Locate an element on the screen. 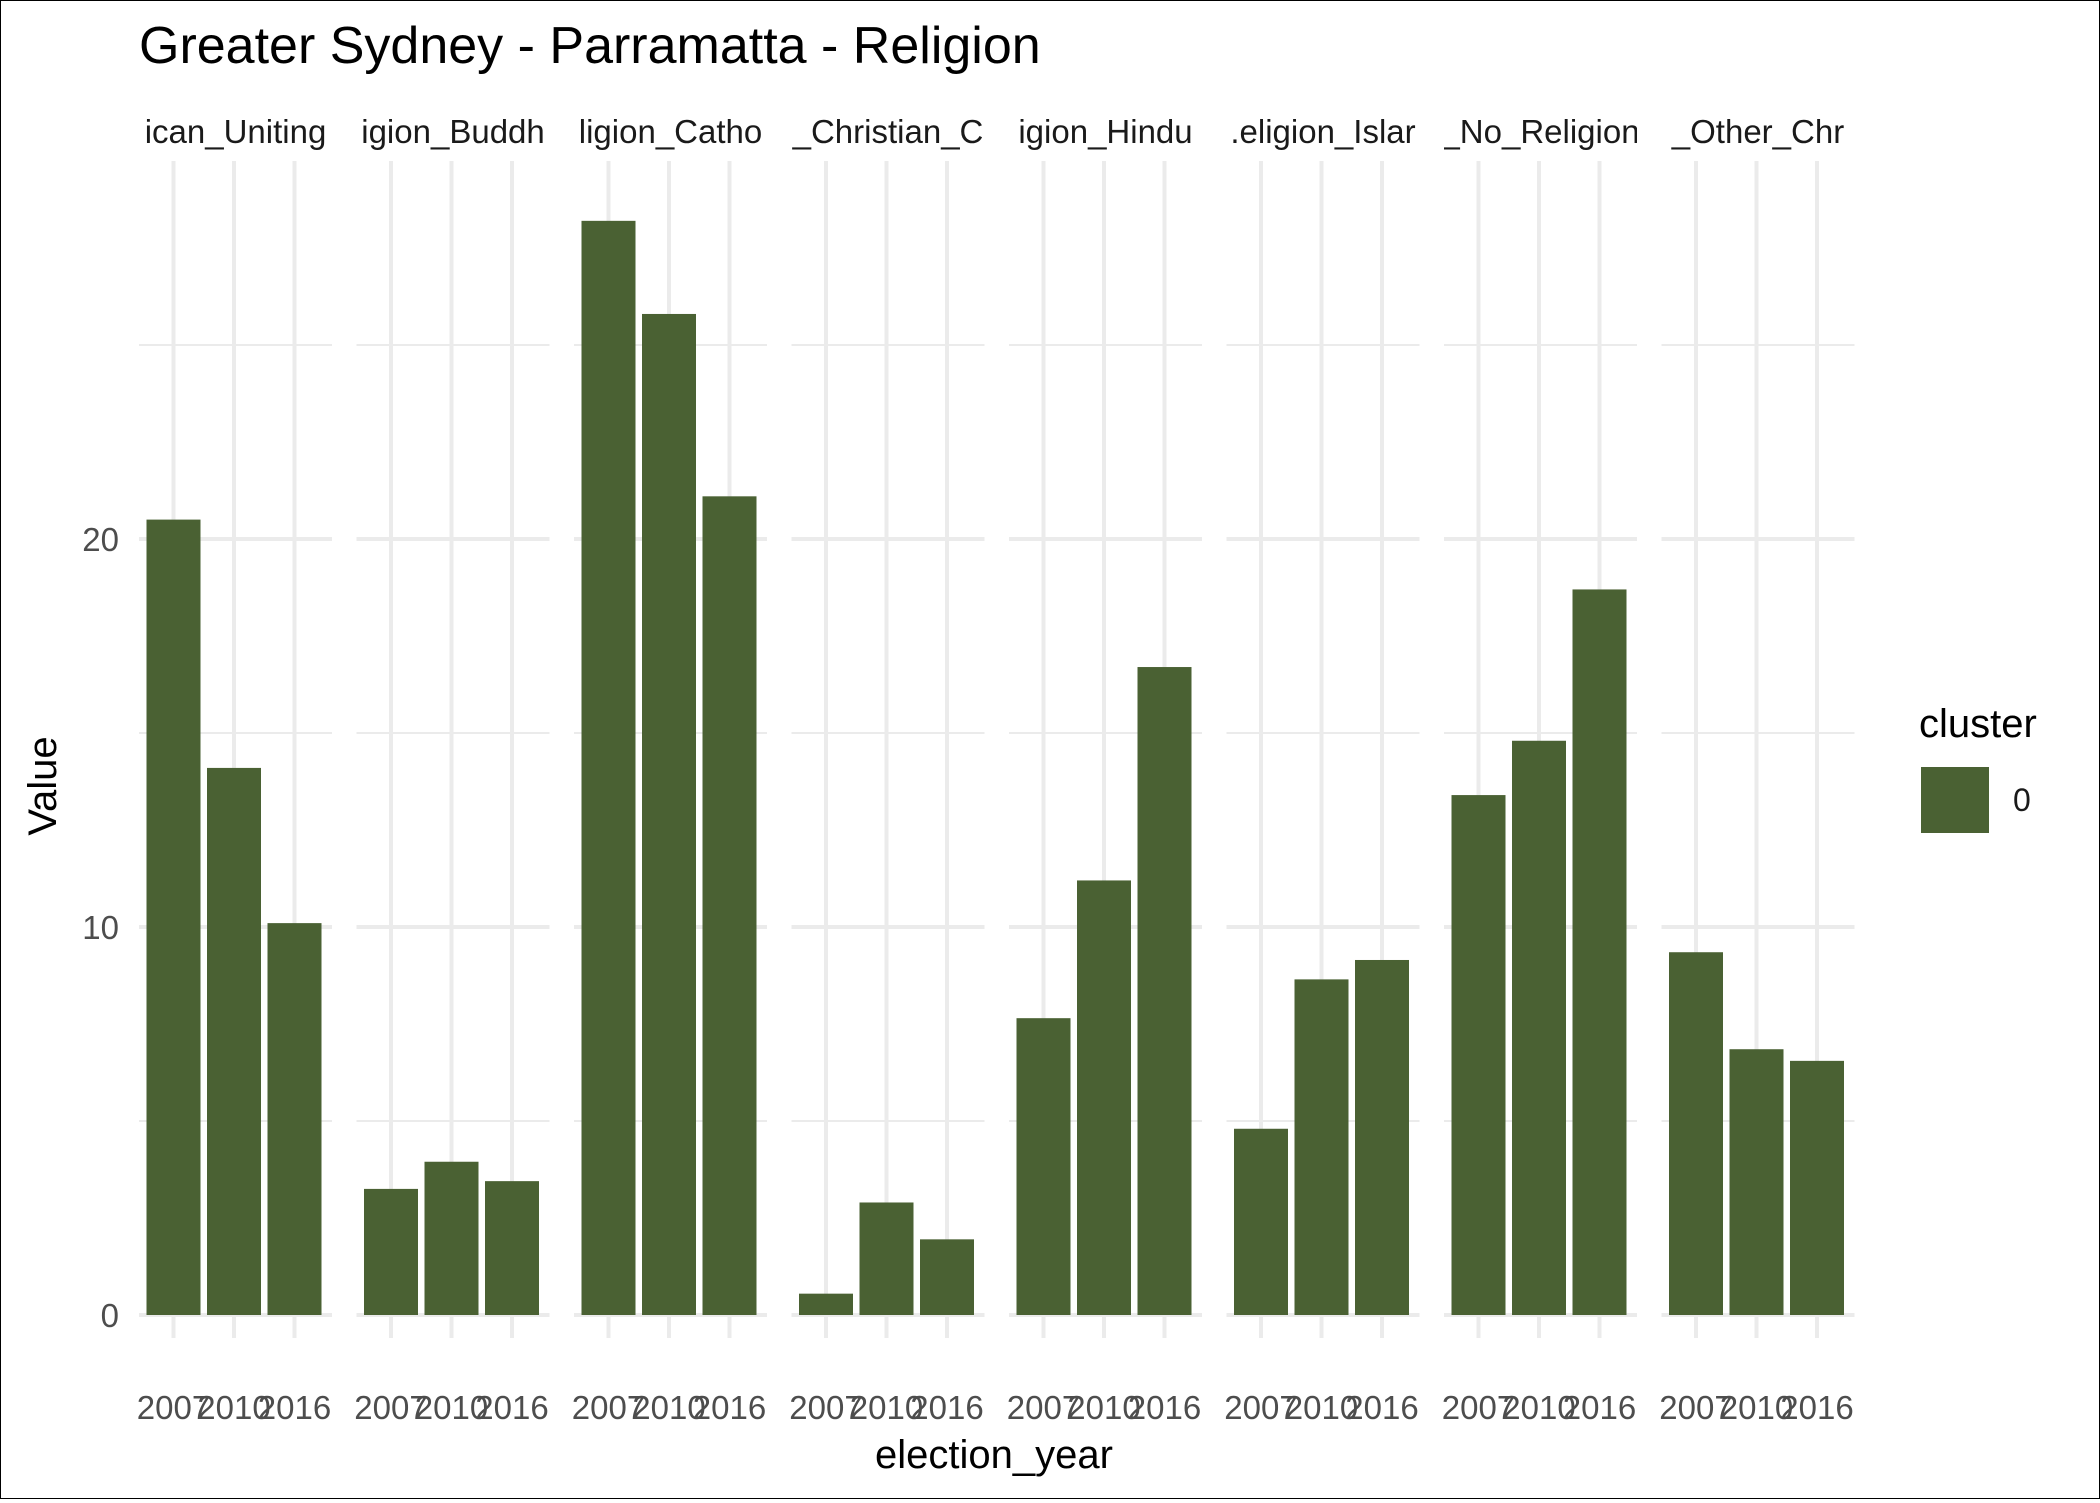 The height and width of the screenshot is (1503, 2100). bar-ican_Uniting-2016 is located at coordinates (294, 1119).